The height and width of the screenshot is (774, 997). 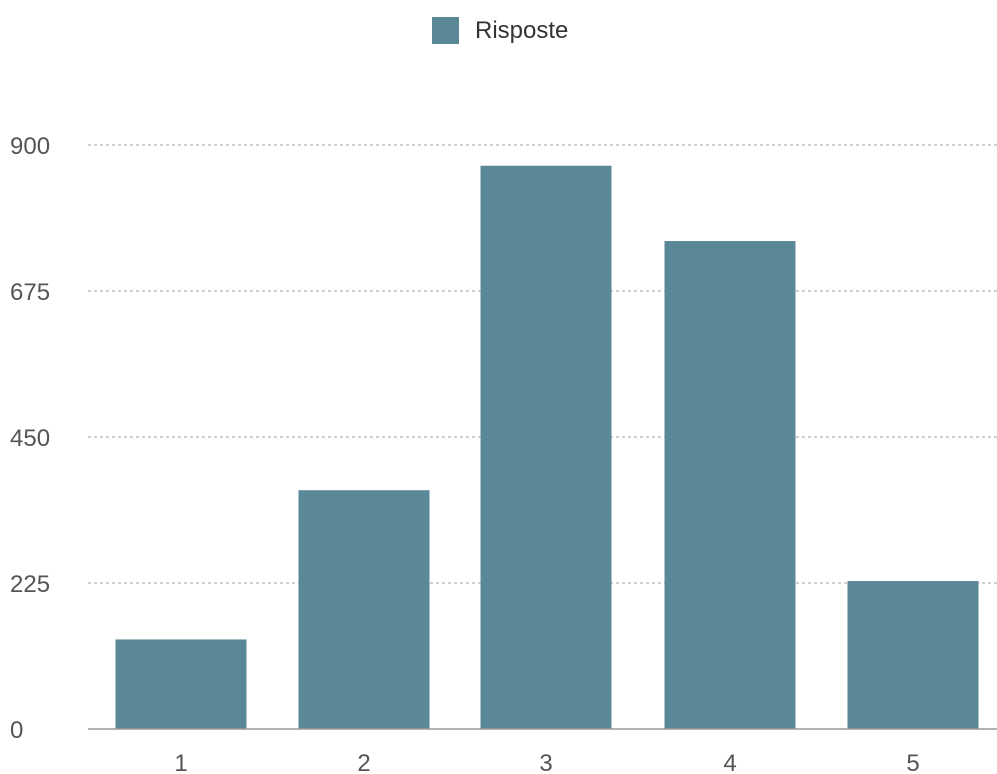 What do you see at coordinates (30, 292) in the screenshot?
I see `y-tick-label-675: 675` at bounding box center [30, 292].